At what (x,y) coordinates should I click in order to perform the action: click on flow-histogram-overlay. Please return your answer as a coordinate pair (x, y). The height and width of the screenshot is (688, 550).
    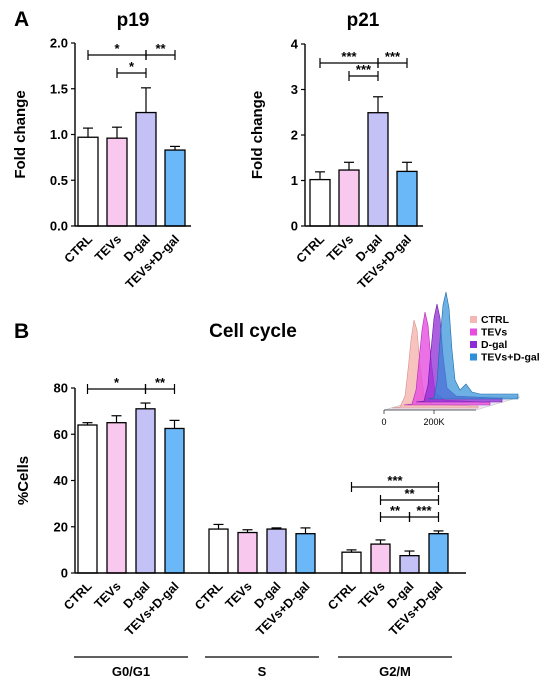
    Looking at the image, I should click on (452, 351).